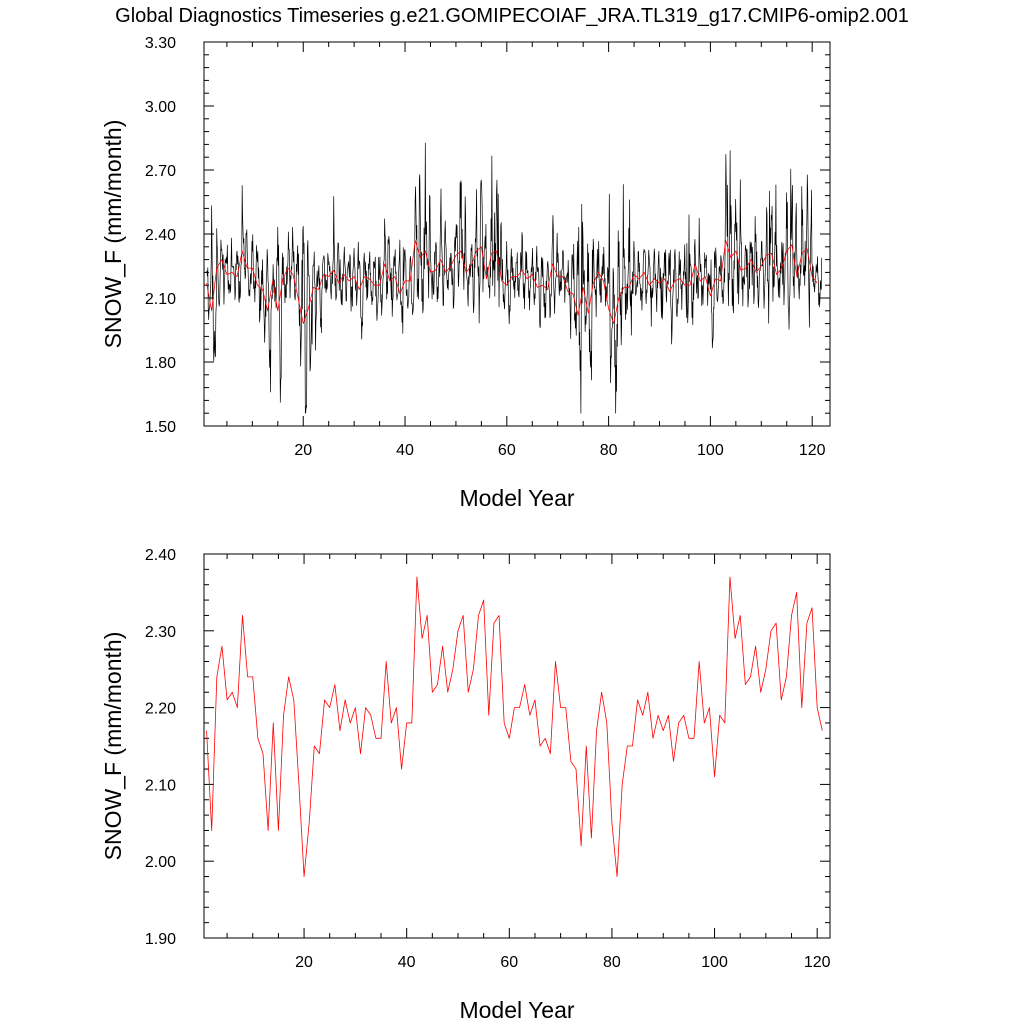  What do you see at coordinates (516, 1010) in the screenshot?
I see `bottom-chart-x-axis-title: Model Year` at bounding box center [516, 1010].